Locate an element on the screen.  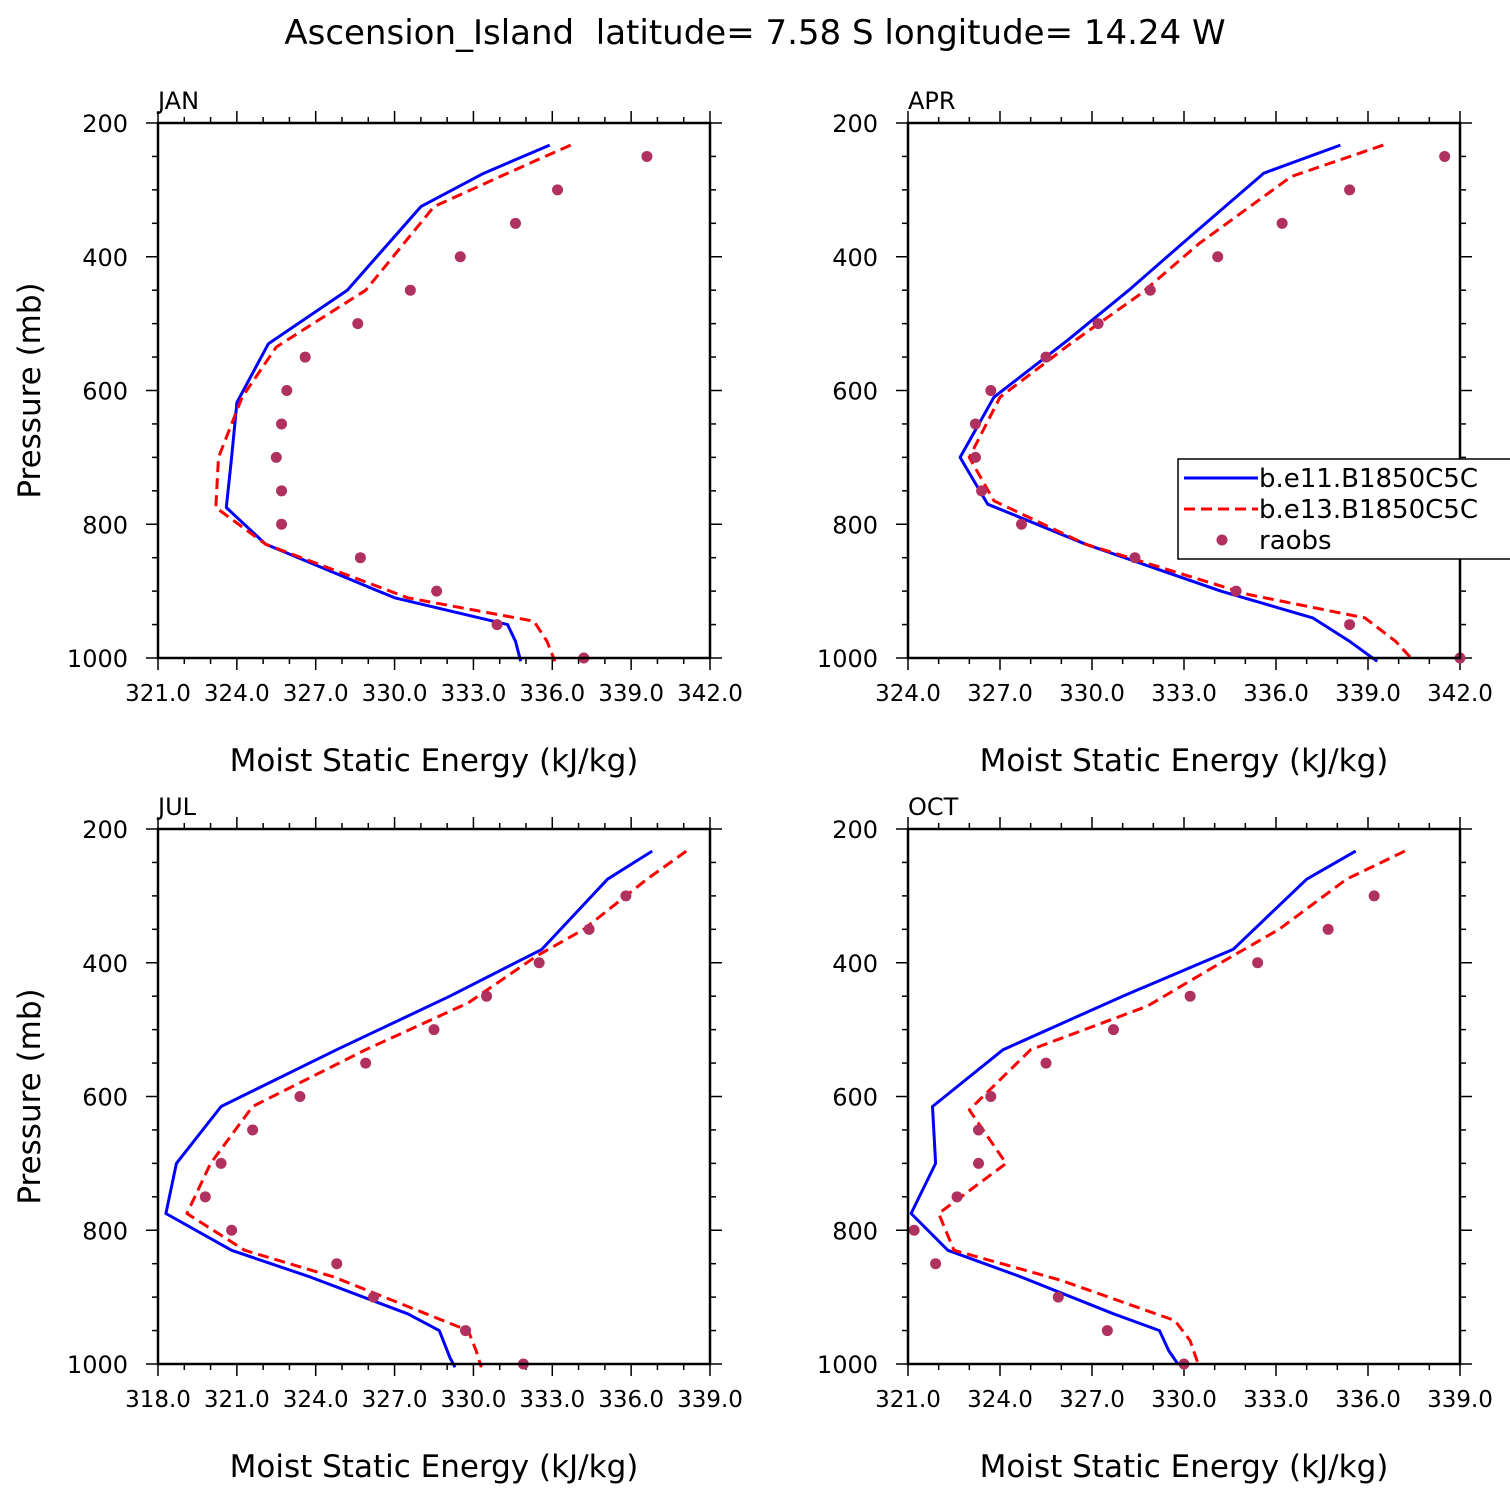
legend: b.e11.B1850C5C b.e13.B1850C5C raobs is located at coordinates (1343, 509).